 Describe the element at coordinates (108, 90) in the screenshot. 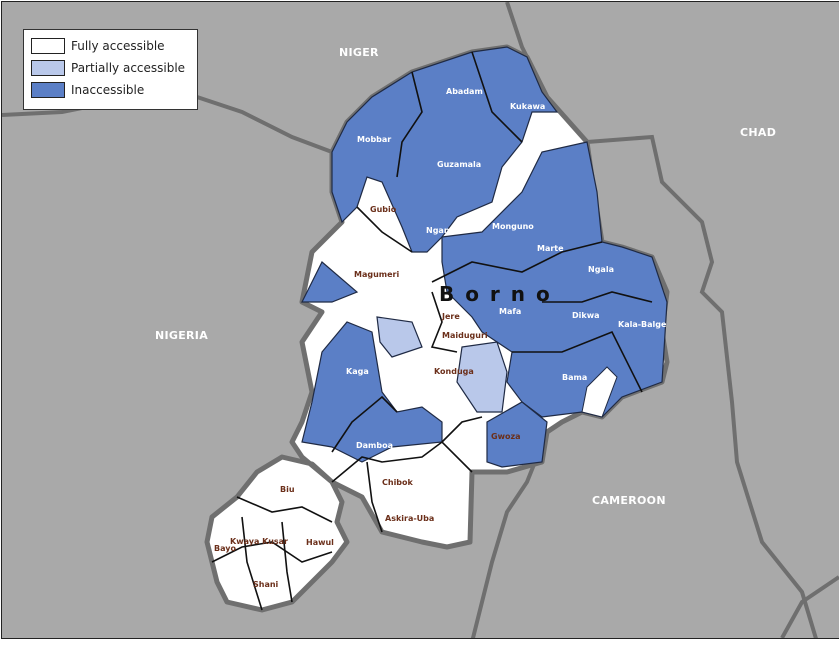

I see `legend-label: Inaccessible` at that location.